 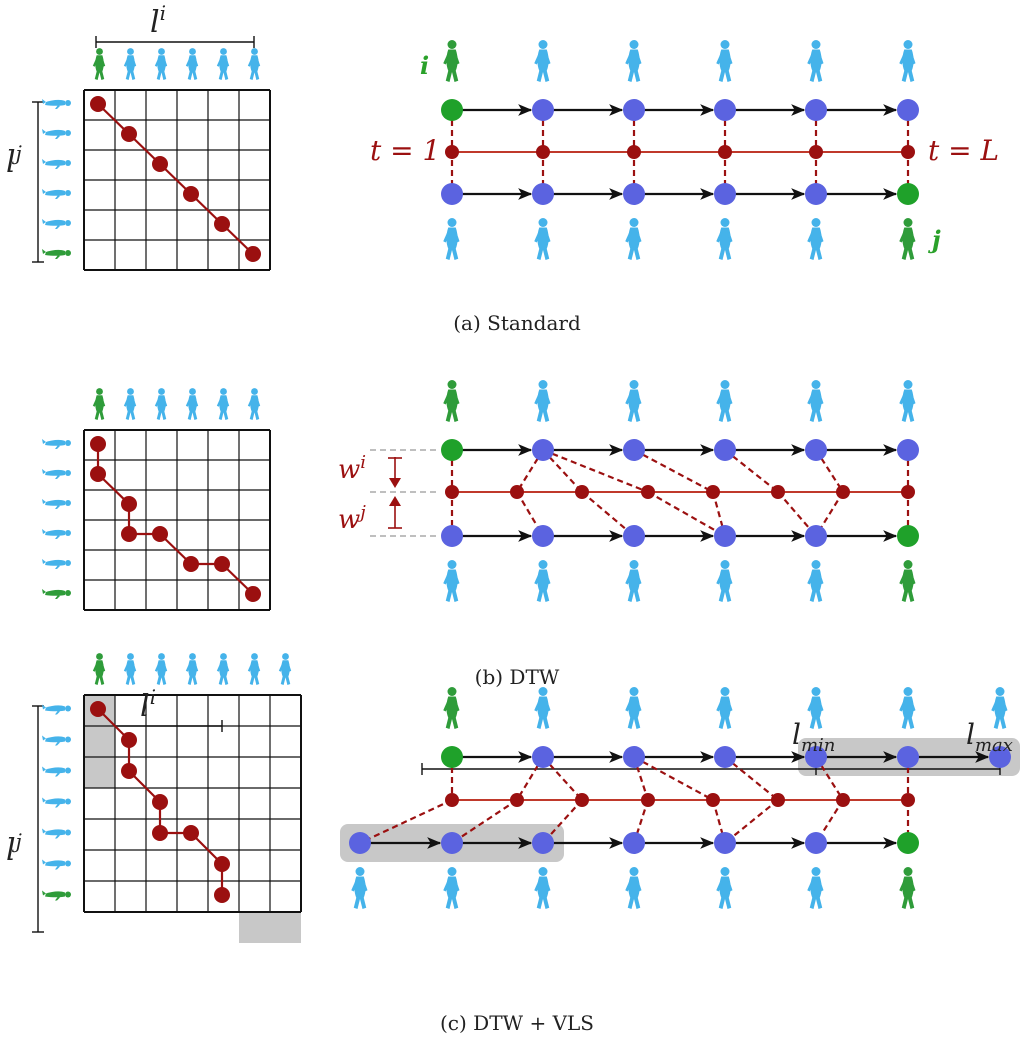 I want to click on wj-arrowhead, so click(x=395, y=501).